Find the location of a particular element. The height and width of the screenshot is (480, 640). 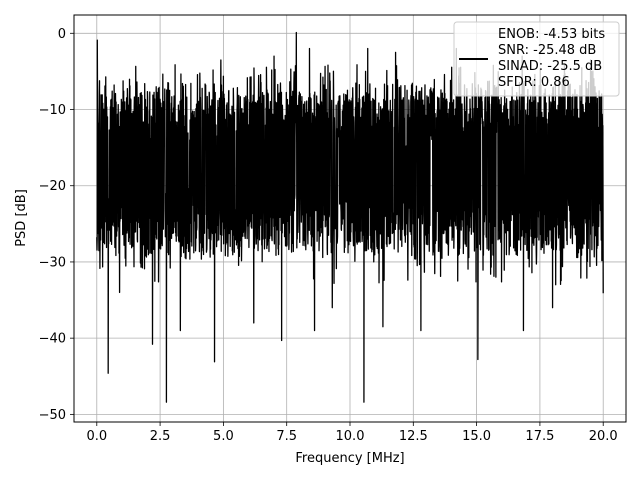

y-tick-label: −50 is located at coordinates (52, 415).